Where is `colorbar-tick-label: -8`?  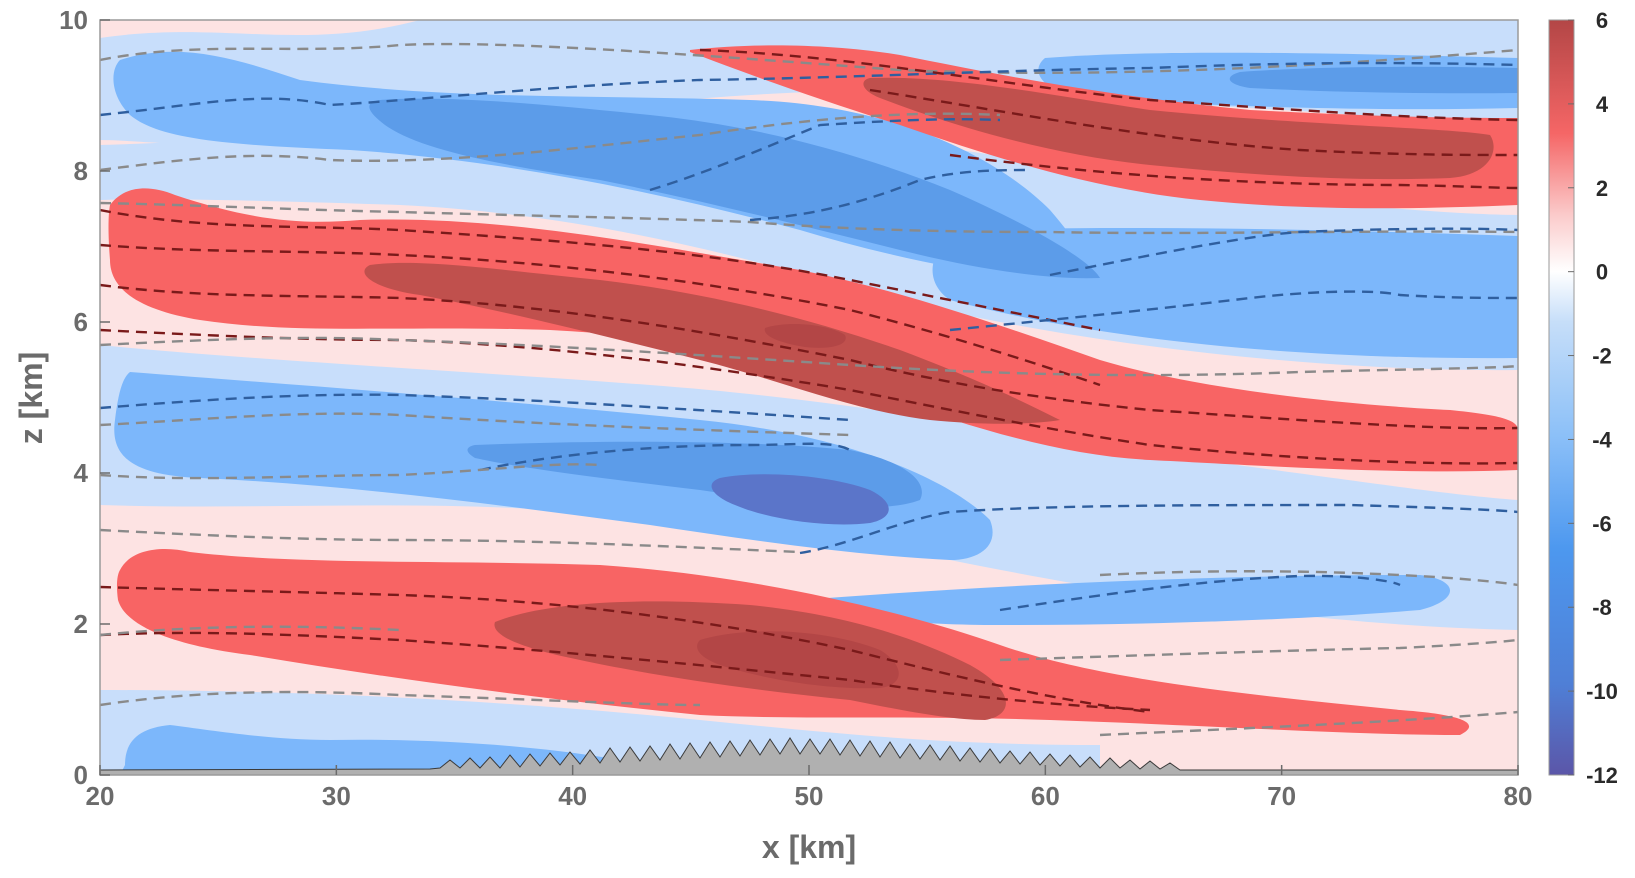
colorbar-tick-label: -8 is located at coordinates (1602, 607).